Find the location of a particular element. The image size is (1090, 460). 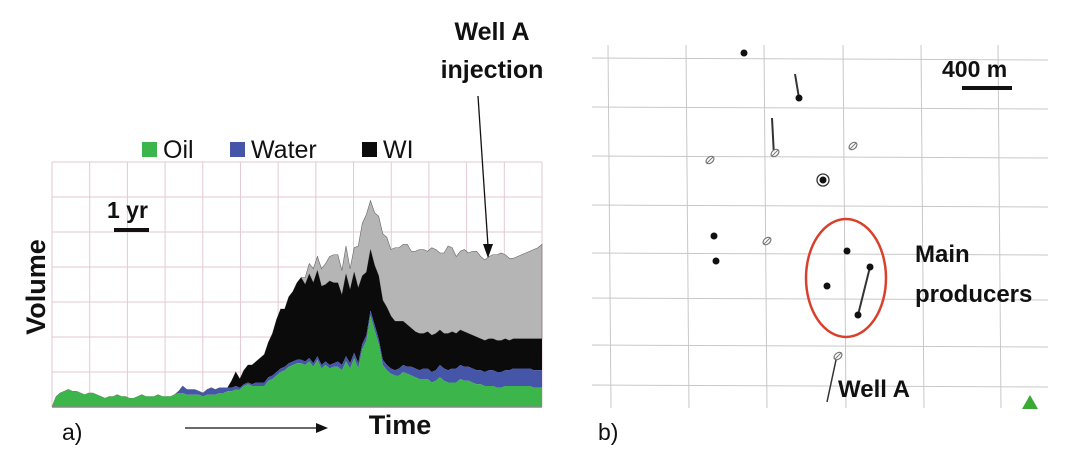

annotation-arrow is located at coordinates (483, 171).